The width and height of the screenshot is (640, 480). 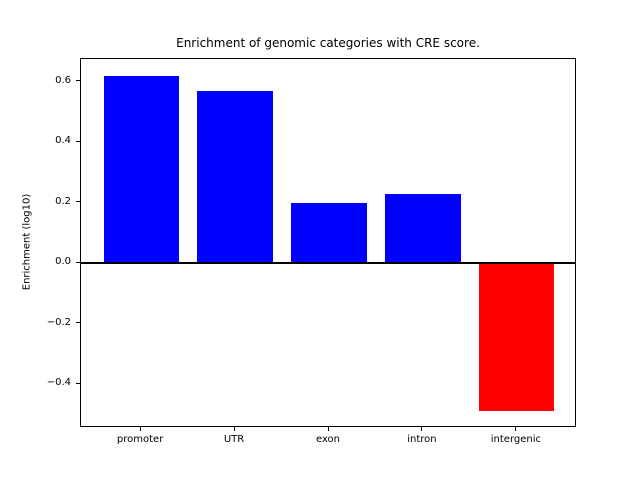 What do you see at coordinates (63, 201) in the screenshot?
I see `y-tick-label: 0.2` at bounding box center [63, 201].